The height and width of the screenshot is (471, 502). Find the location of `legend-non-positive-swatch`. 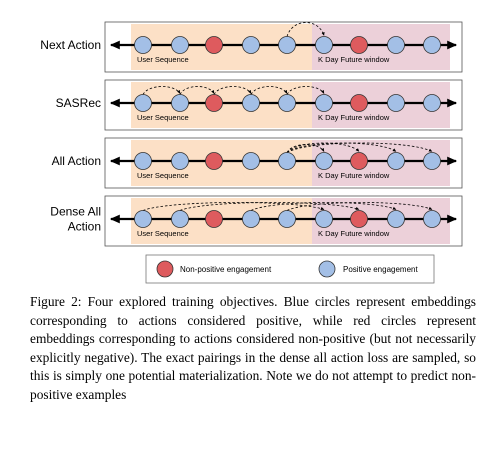

legend-non-positive-swatch is located at coordinates (165, 269).